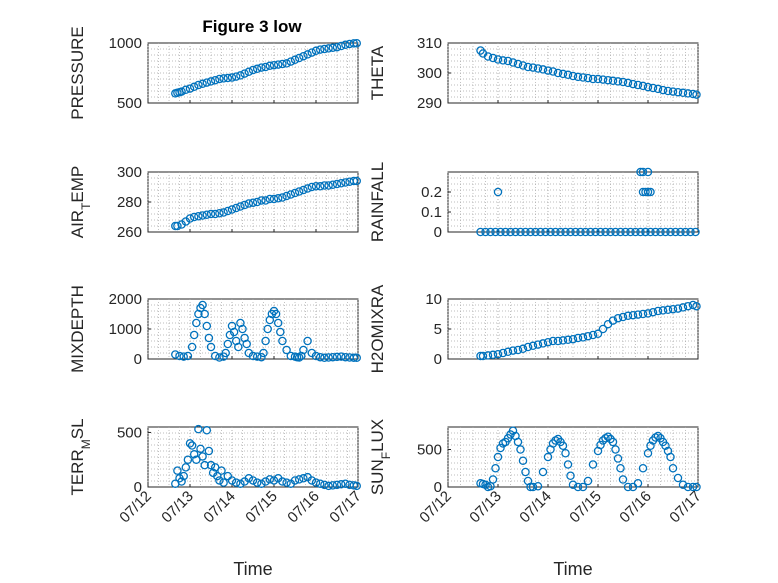 The width and height of the screenshot is (778, 583). What do you see at coordinates (125, 299) in the screenshot?
I see `y-tick-label: 2000` at bounding box center [125, 299].